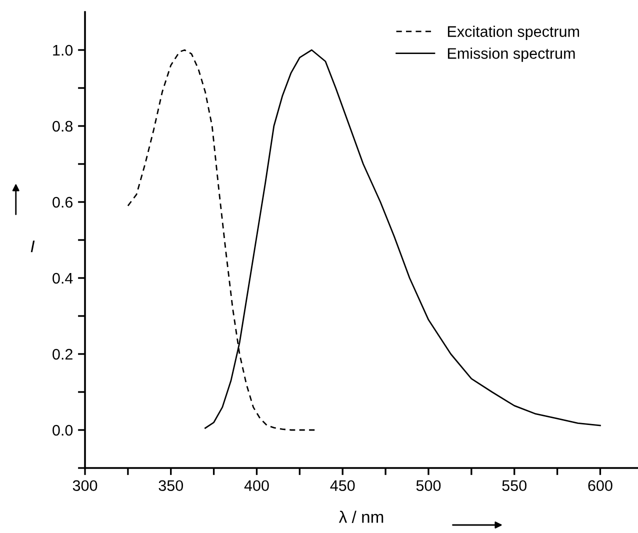 This screenshot has height=533, width=638. Describe the element at coordinates (32, 246) in the screenshot. I see `y-axis-title: I` at that location.